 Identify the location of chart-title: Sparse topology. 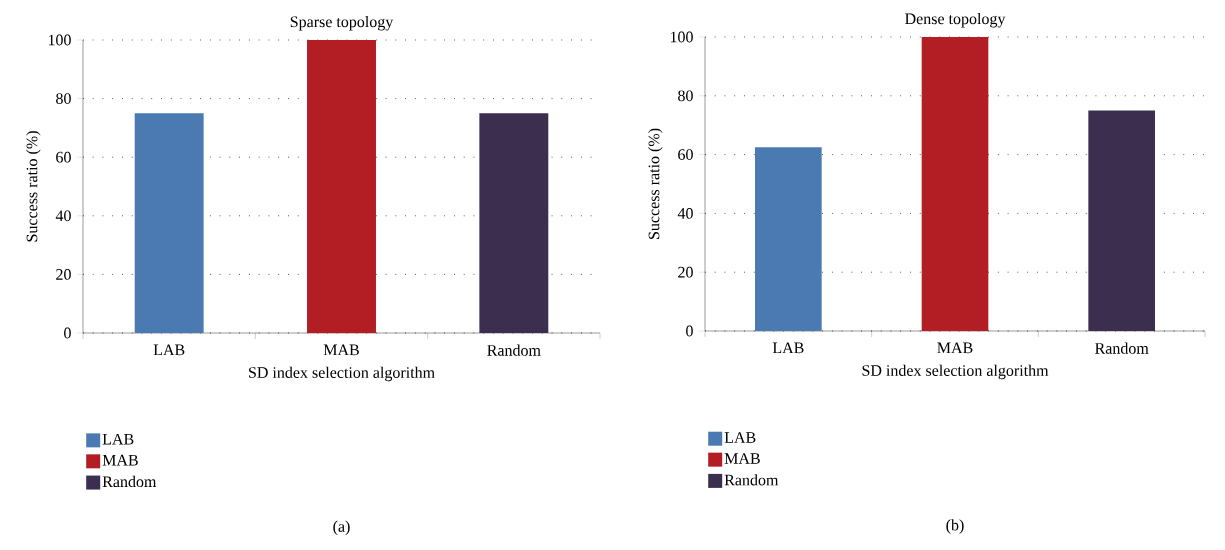
(342, 23).